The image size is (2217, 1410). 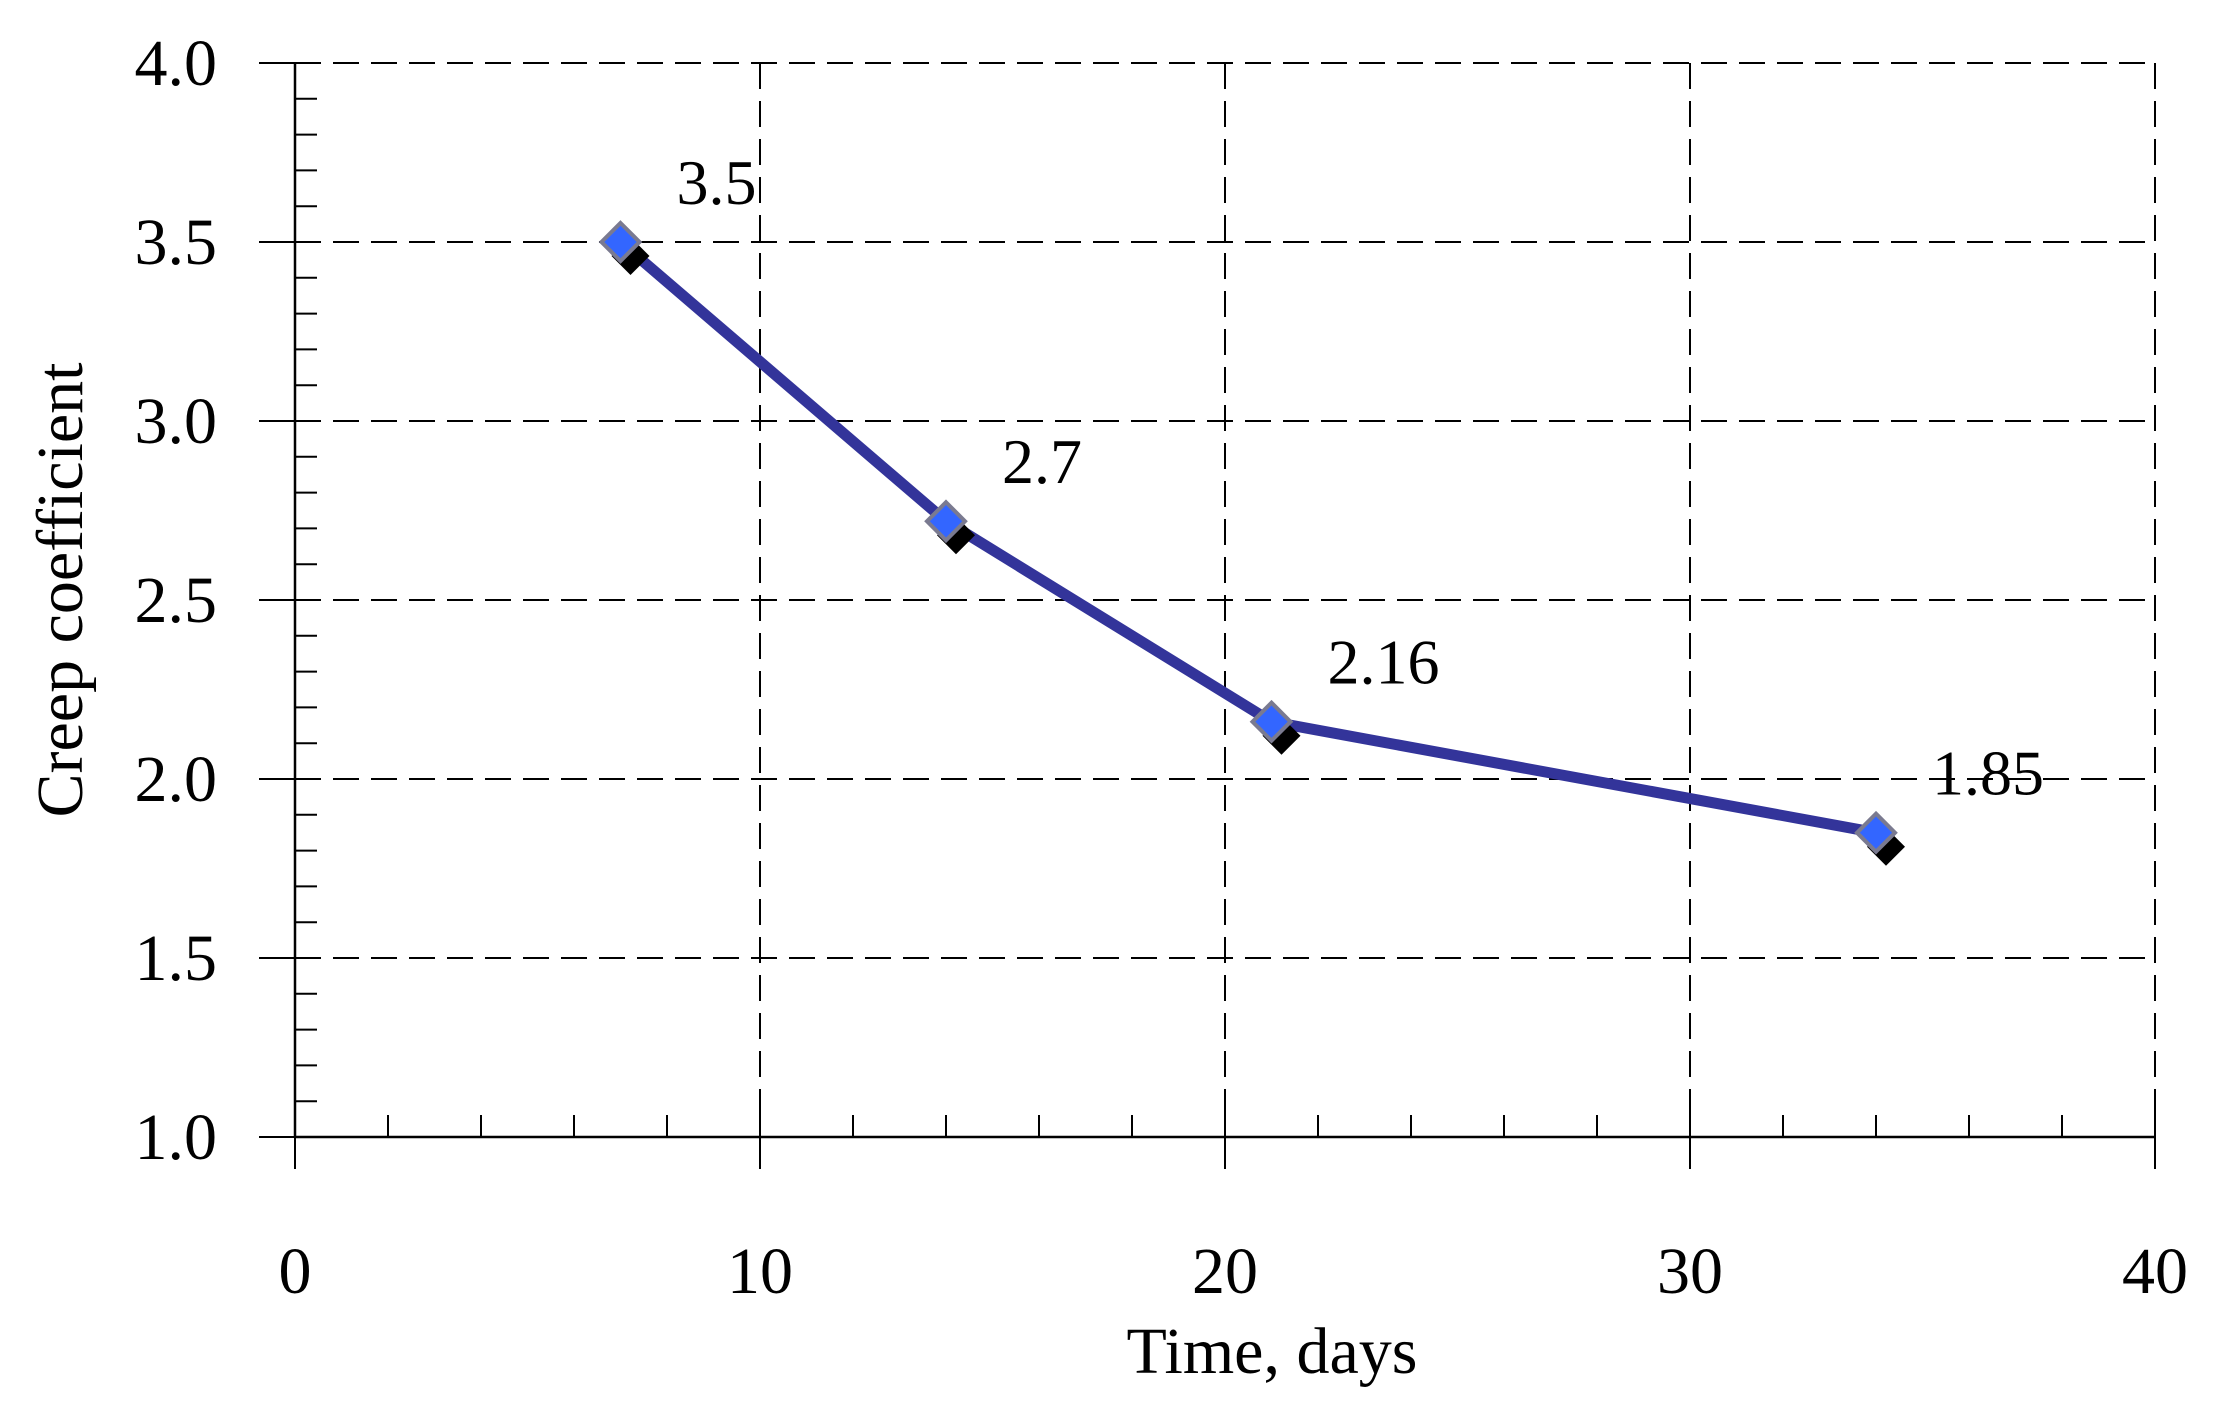 What do you see at coordinates (2155, 1271) in the screenshot?
I see `x-tick-label: 40` at bounding box center [2155, 1271].